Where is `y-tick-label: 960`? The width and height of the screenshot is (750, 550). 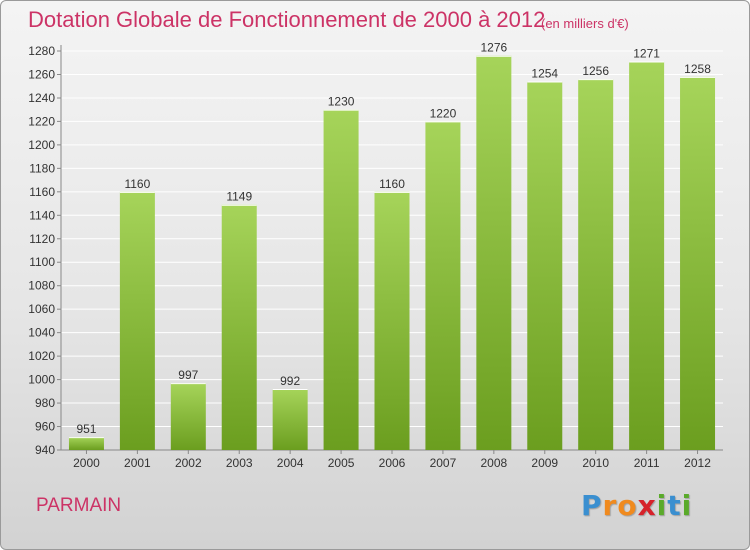 y-tick-label: 960 is located at coordinates (45, 427).